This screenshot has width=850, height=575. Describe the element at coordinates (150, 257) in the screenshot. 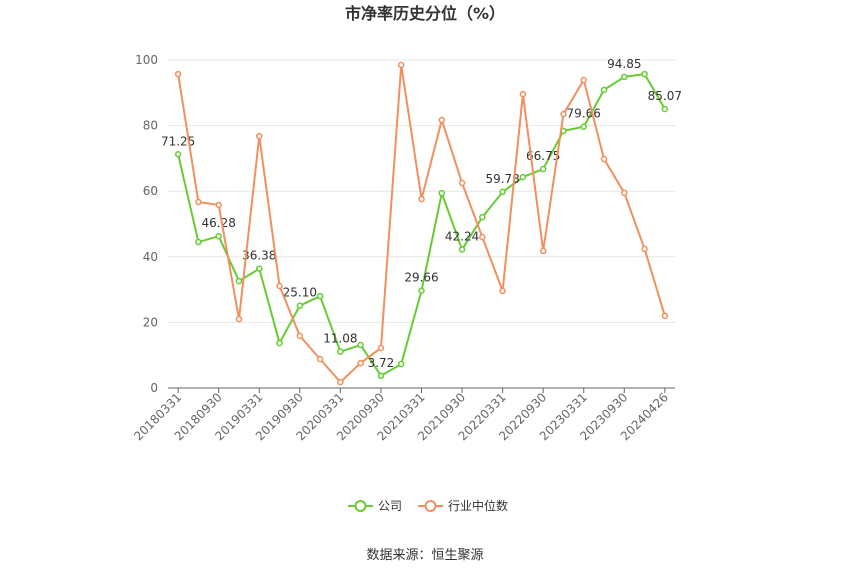

I see `y-tick-label: 40` at that location.